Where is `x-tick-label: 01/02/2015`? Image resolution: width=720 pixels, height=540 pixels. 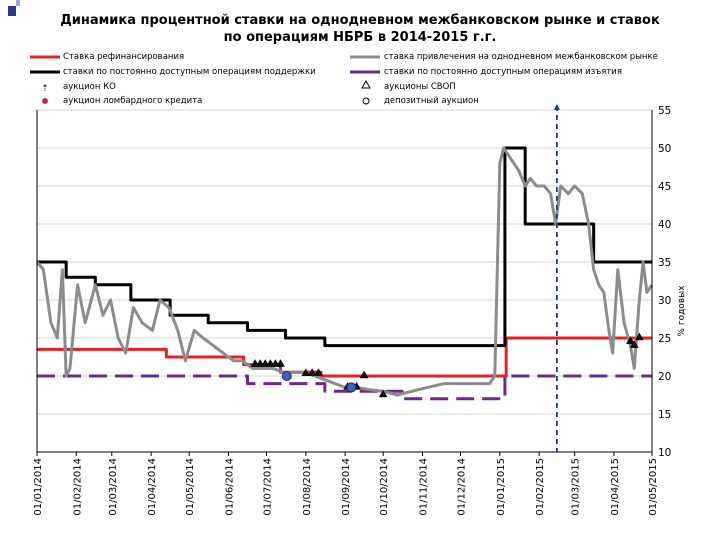
x-tick-label: 01/02/2015 is located at coordinates (540, 487).